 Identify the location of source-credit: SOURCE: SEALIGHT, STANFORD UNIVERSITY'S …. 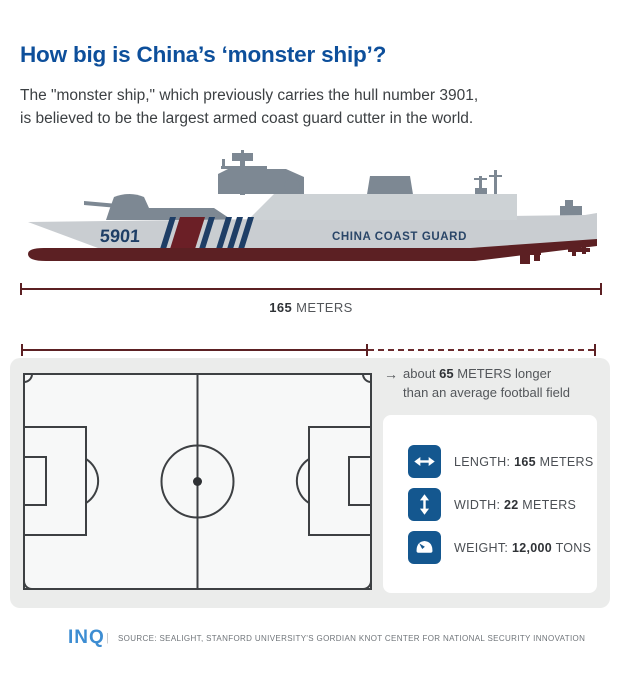
(352, 638).